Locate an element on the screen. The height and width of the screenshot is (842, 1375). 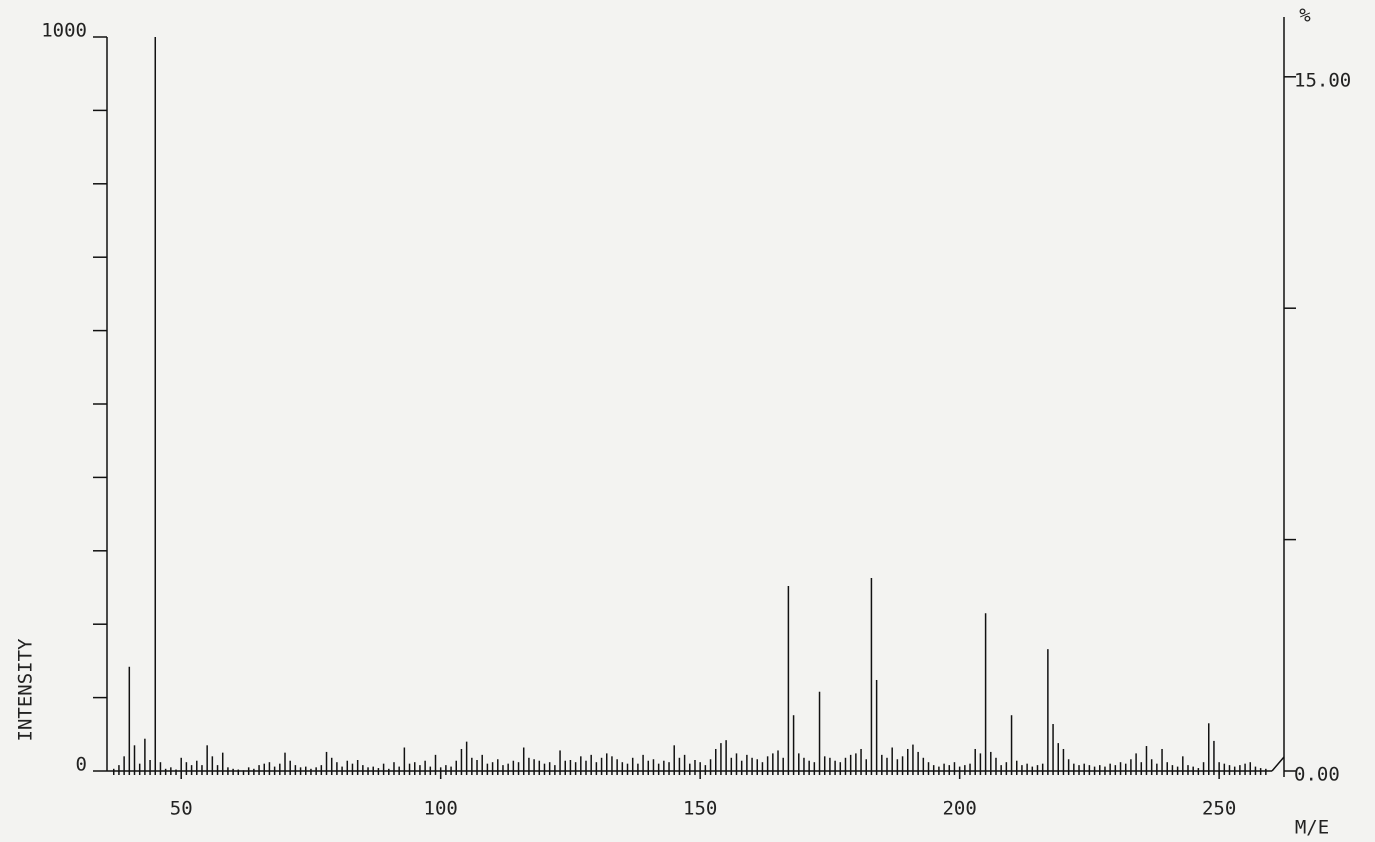
x-tick-label: 150 is located at coordinates (700, 809).